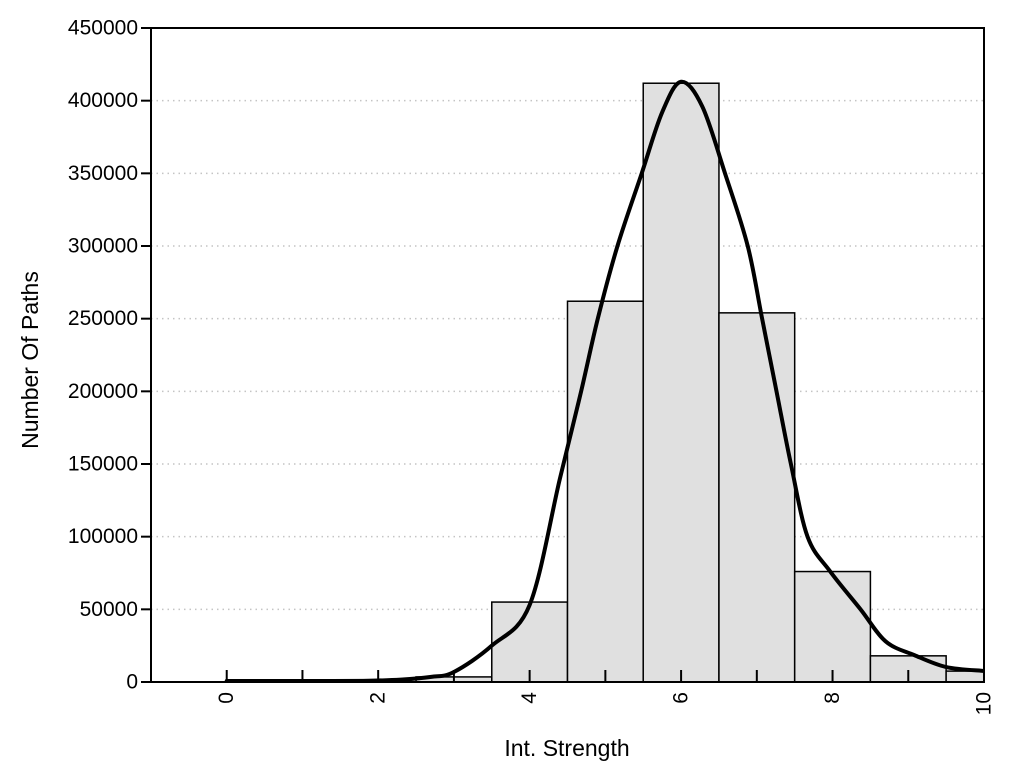 This screenshot has height=768, width=1024. I want to click on y-tick-label: 350000, so click(103, 173).